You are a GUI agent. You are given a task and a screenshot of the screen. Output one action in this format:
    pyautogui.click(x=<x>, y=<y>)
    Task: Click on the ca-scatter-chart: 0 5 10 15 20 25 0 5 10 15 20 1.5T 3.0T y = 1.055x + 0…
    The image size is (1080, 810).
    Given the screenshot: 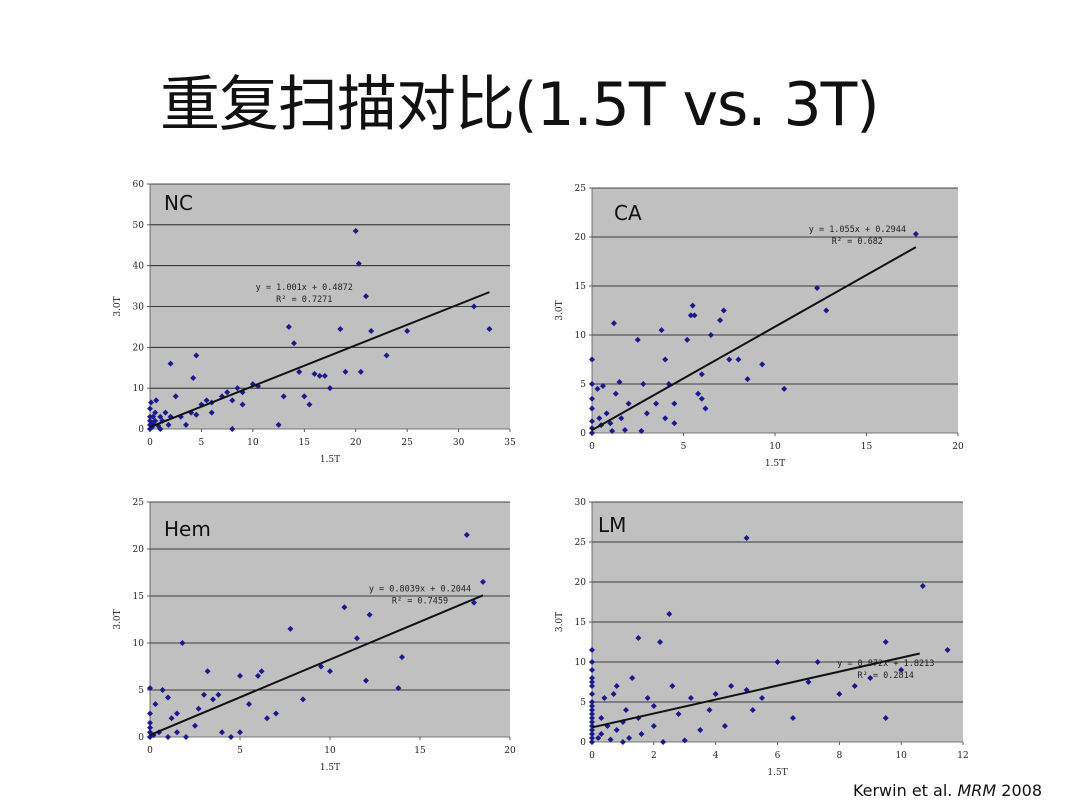 What is the action you would take?
    pyautogui.click(x=759, y=326)
    